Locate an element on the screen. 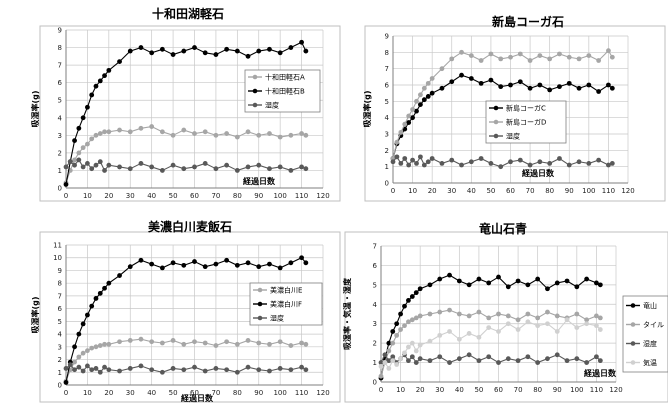 This screenshot has height=405, width=668. legend-entry-label: 美濃白川F is located at coordinates (286, 304).